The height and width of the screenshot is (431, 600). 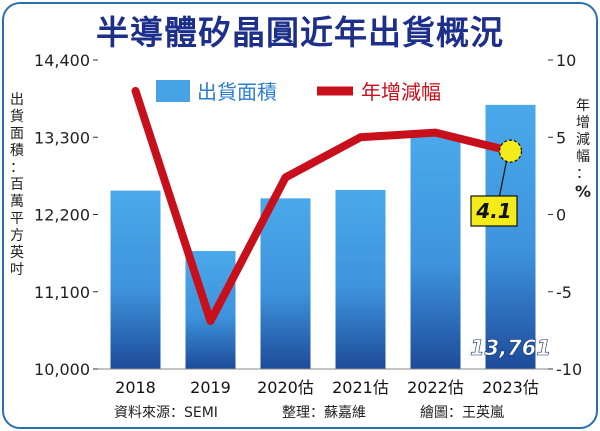 I want to click on right-axis-label-wrap: 年增減幅： %, so click(x=583, y=150).